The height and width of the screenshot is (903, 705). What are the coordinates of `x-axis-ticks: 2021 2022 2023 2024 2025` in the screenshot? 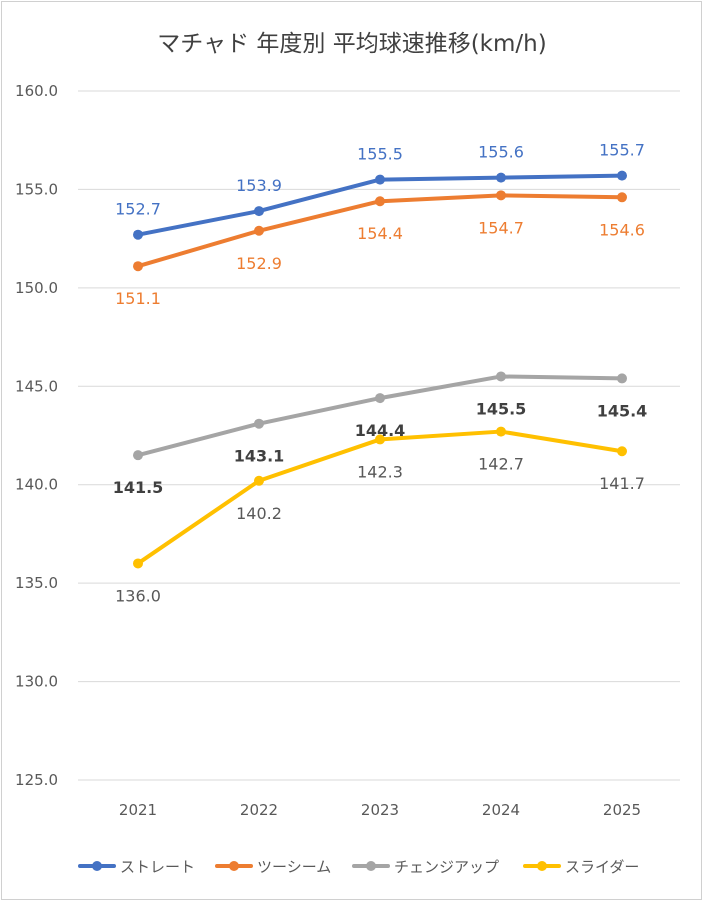 It's located at (380, 810).